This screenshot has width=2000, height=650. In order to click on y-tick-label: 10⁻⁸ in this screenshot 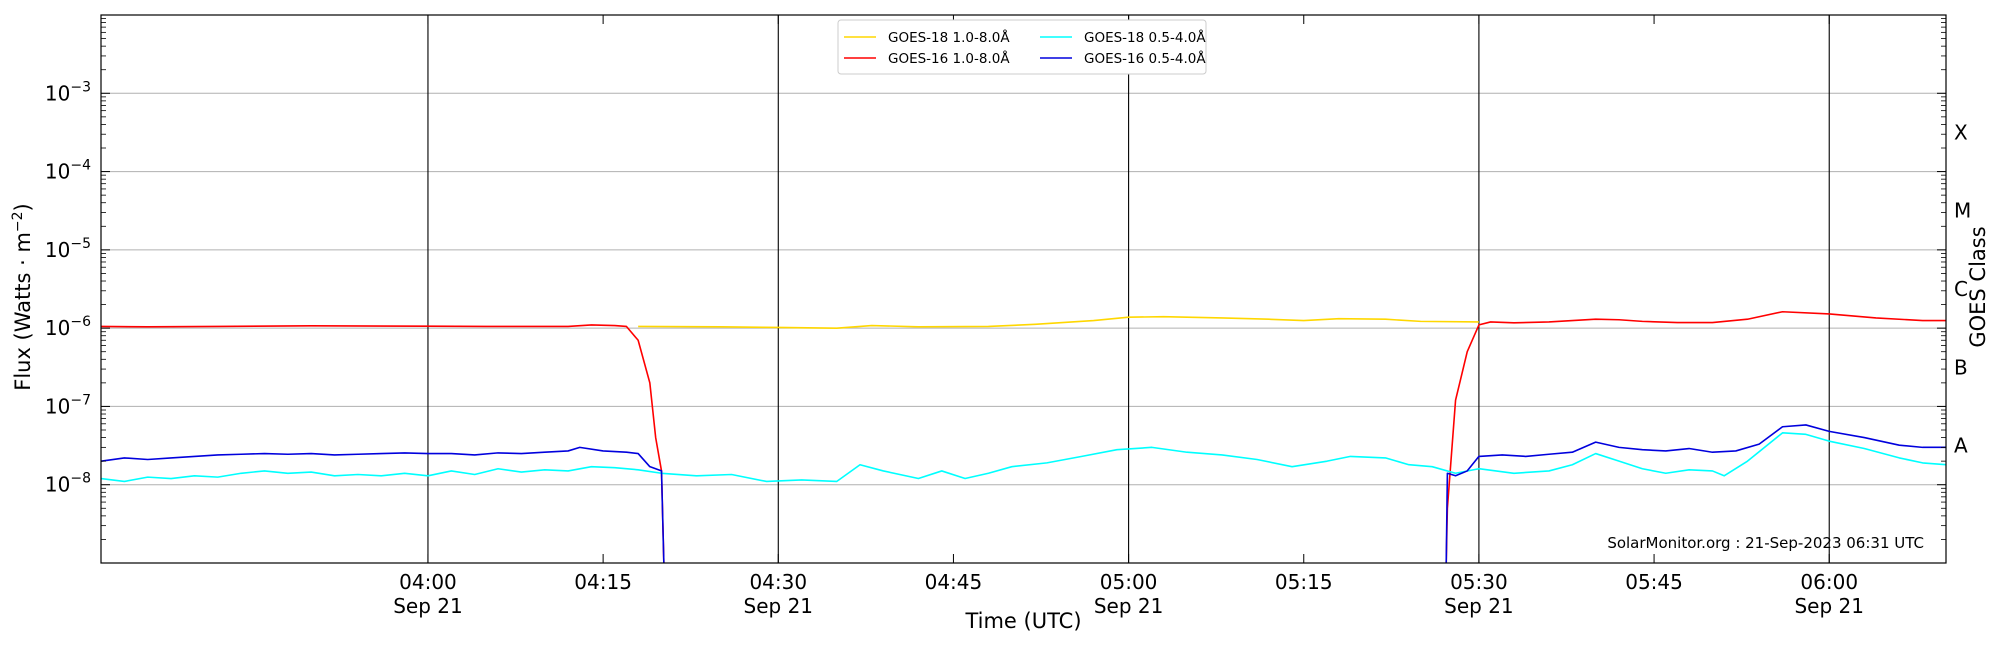, I will do `click(68, 484)`.